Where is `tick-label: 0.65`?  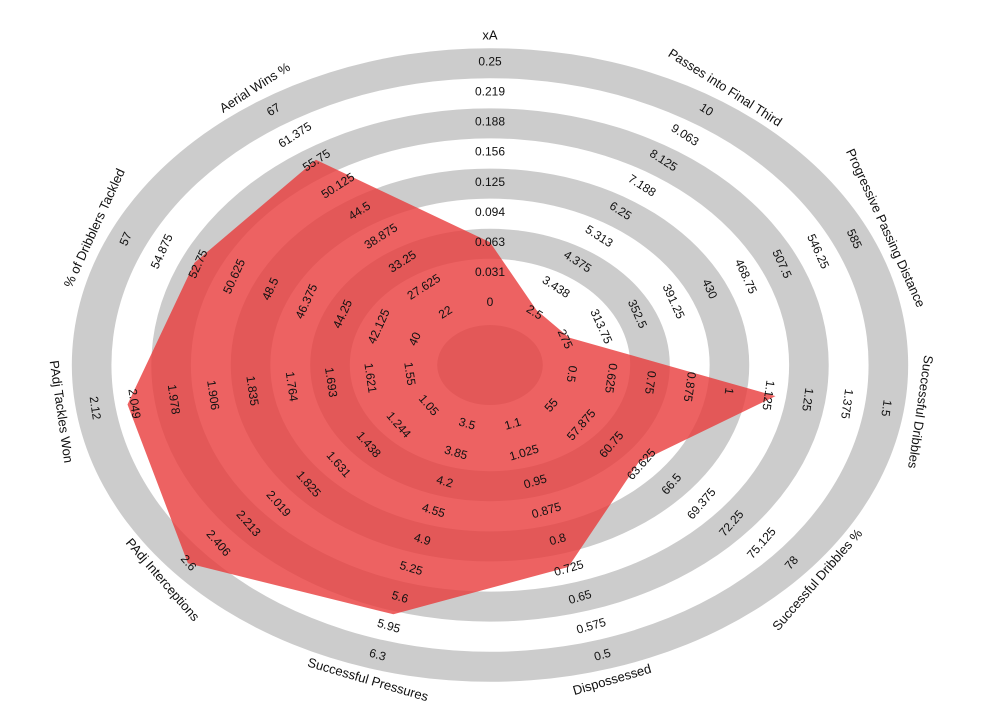 tick-label: 0.65 is located at coordinates (580, 597).